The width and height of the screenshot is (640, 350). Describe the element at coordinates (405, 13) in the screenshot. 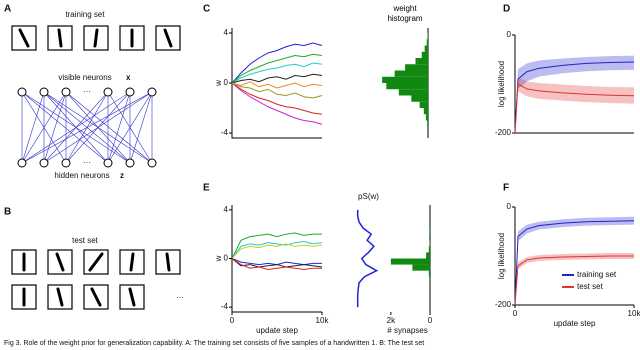

I see `histogram-title: weight histogram` at that location.